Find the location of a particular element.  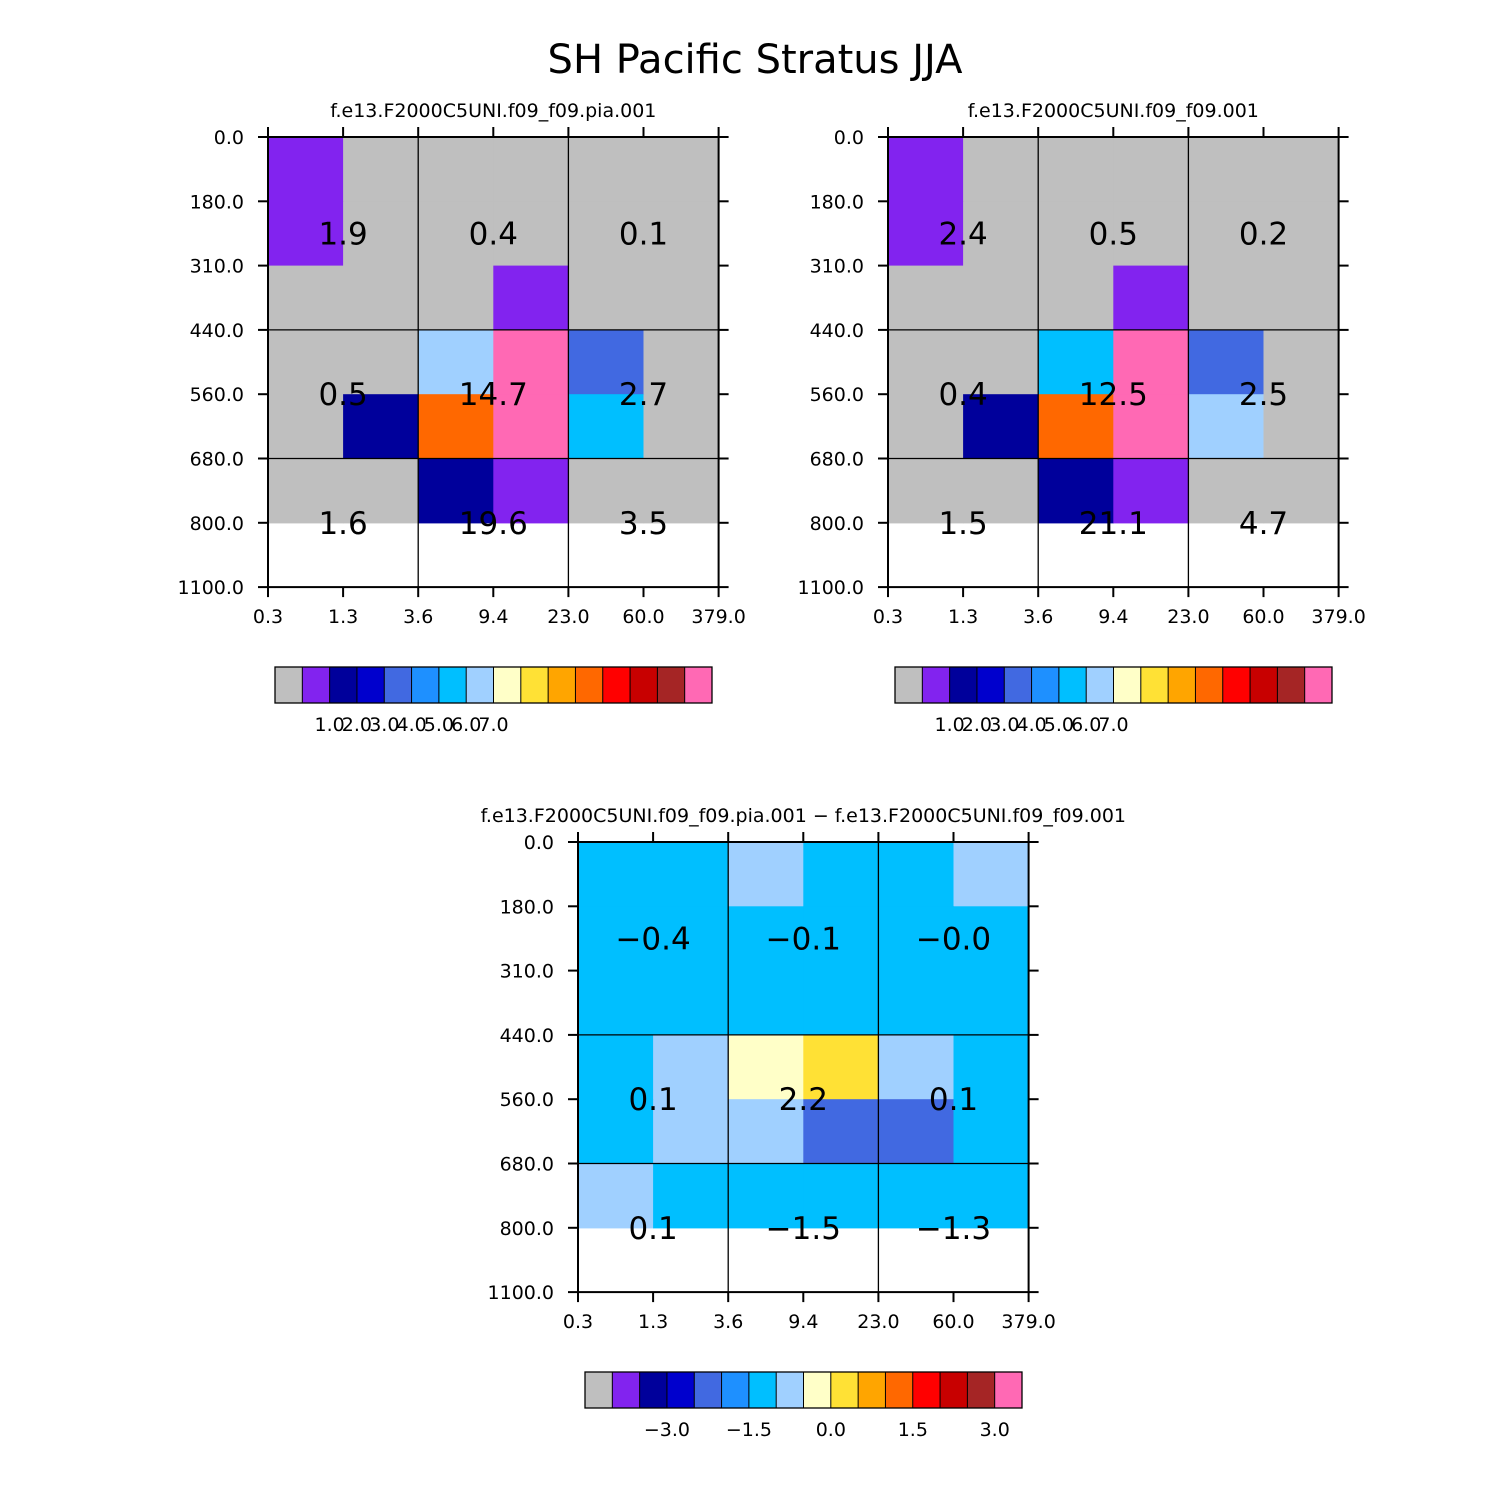

colorbar-frame is located at coordinates (1113, 685).